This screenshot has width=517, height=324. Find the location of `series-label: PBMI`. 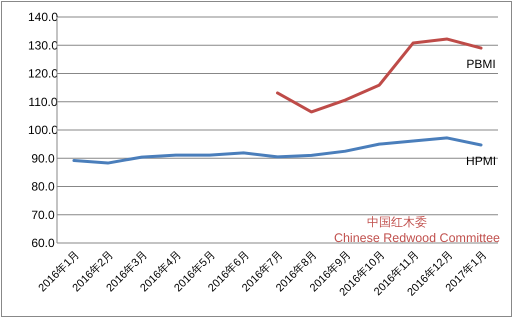

series-label: PBMI is located at coordinates (481, 64).